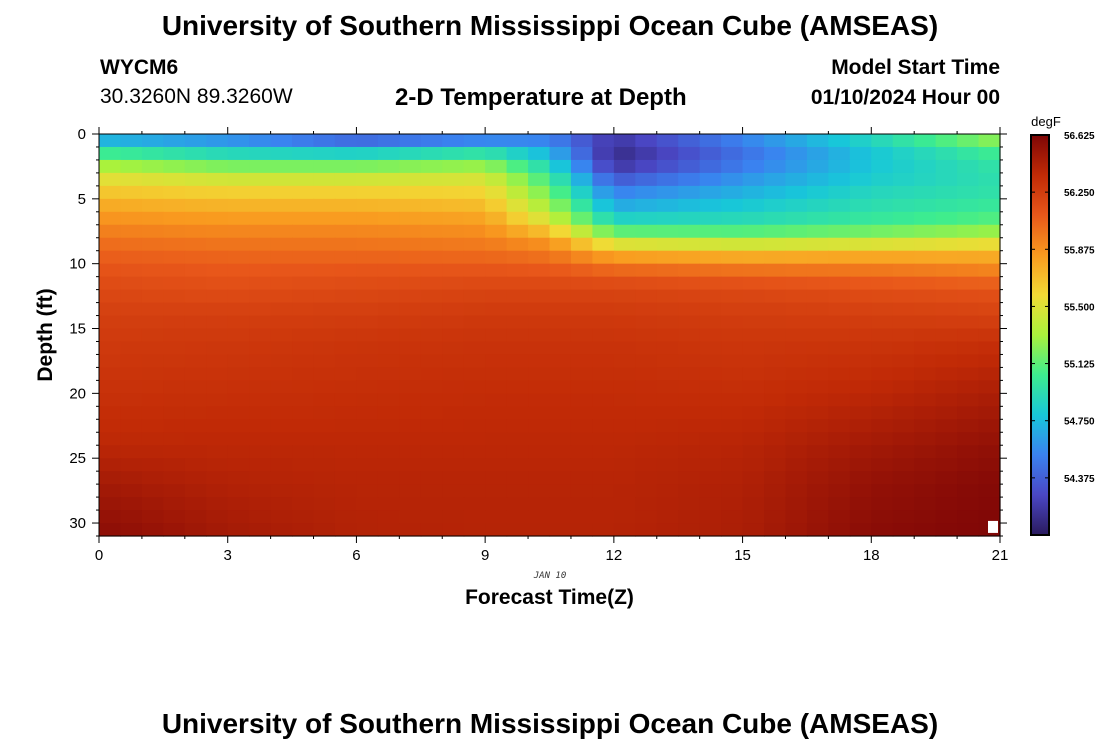 The height and width of the screenshot is (750, 1100). What do you see at coordinates (1079, 193) in the screenshot?
I see `colorbar-tick-label: 56.250` at bounding box center [1079, 193].